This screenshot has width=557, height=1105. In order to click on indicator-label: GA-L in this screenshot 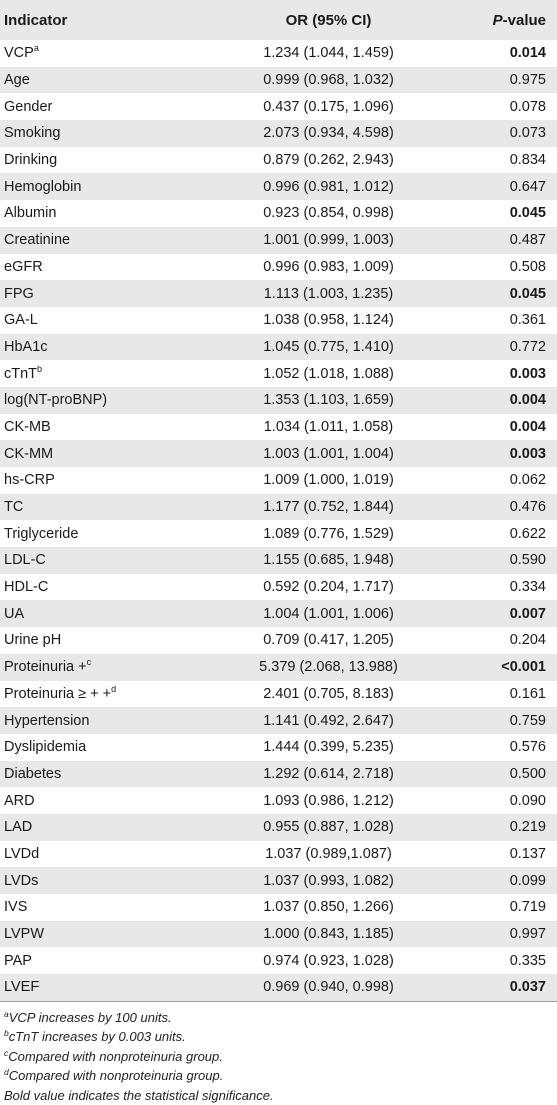, I will do `click(21, 320)`.